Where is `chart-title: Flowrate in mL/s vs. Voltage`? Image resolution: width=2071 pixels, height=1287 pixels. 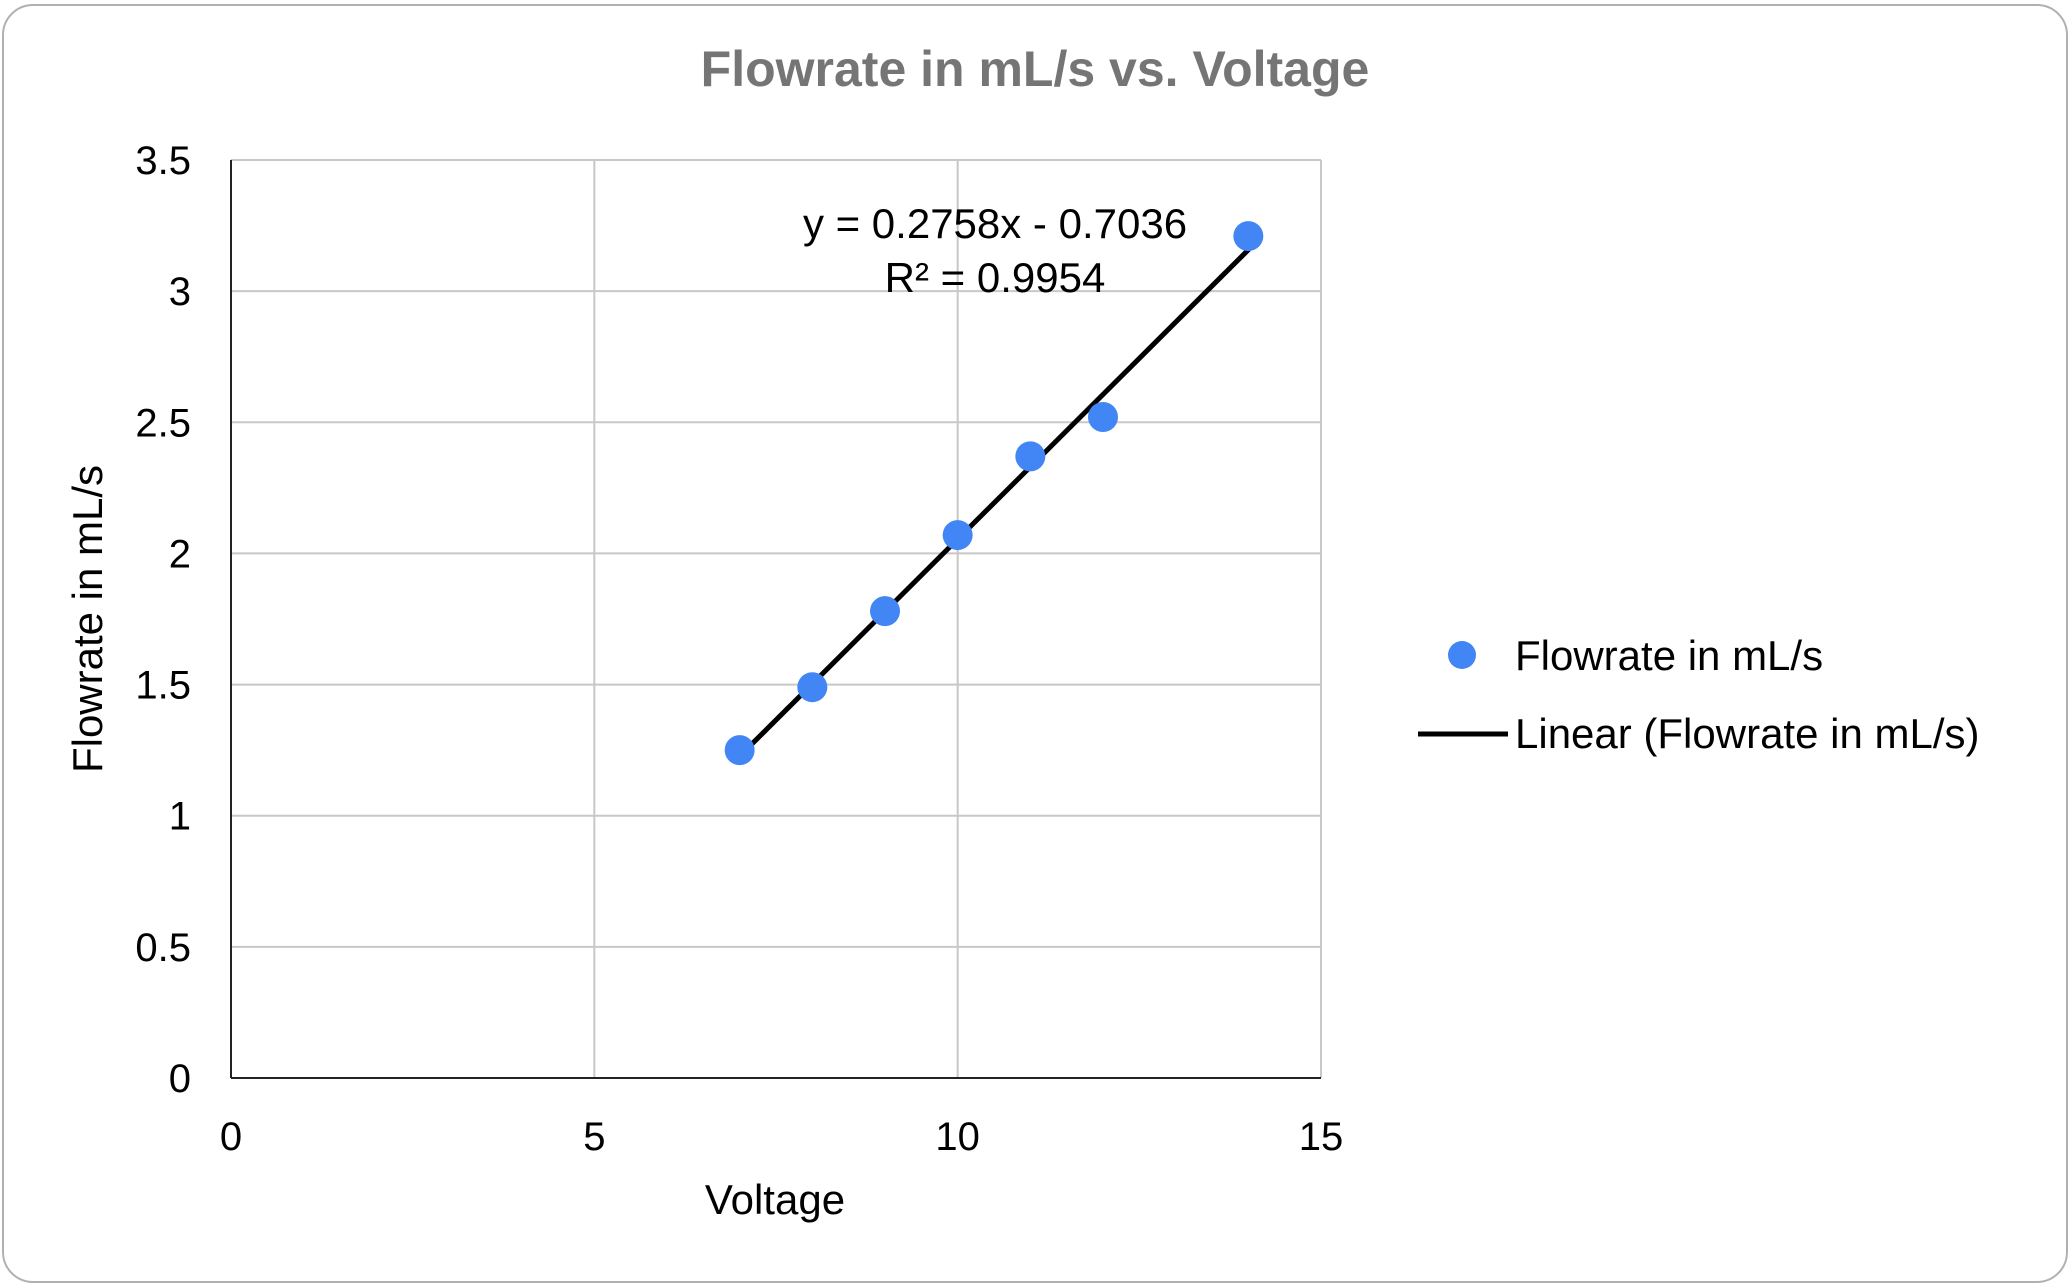 chart-title: Flowrate in mL/s vs. Voltage is located at coordinates (1035, 69).